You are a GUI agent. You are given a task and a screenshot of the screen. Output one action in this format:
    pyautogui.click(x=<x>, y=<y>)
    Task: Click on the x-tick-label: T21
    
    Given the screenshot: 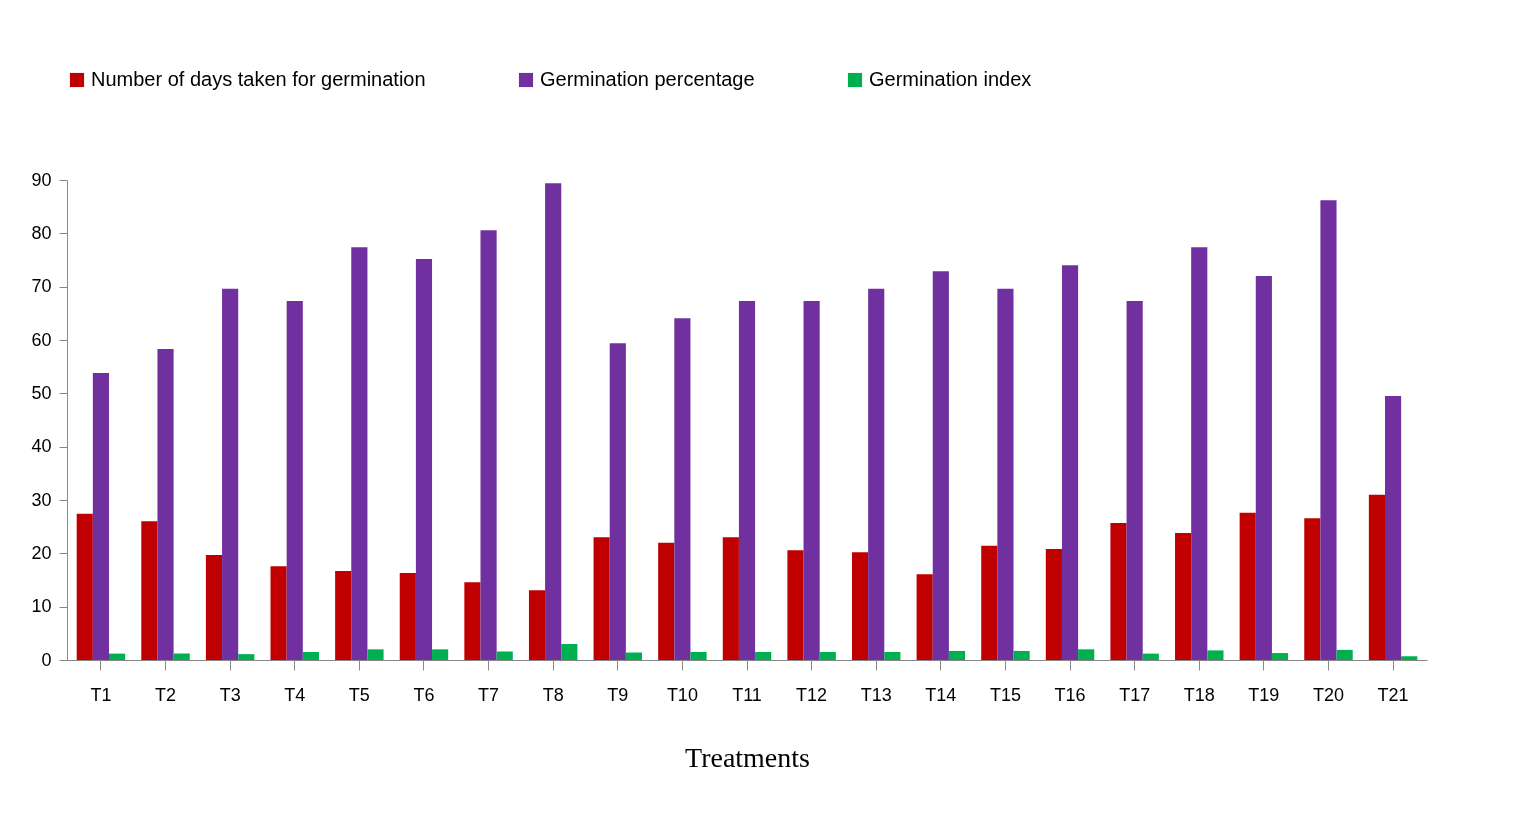 What is the action you would take?
    pyautogui.click(x=1393, y=694)
    